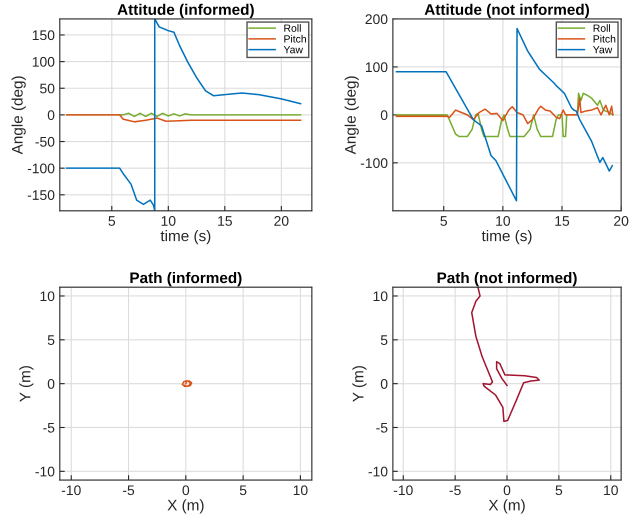 The width and height of the screenshot is (643, 527). I want to click on y-tick-label: 150, so click(43, 35).